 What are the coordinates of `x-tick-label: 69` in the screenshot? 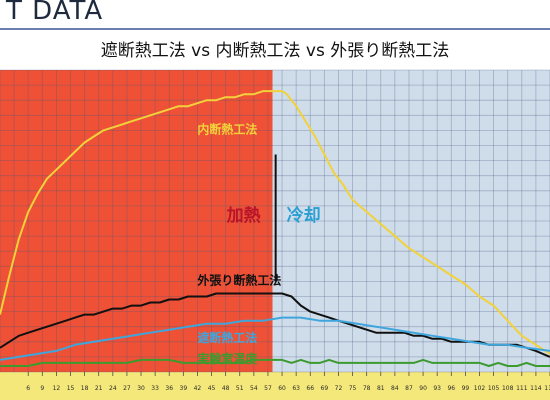 It's located at (325, 388).